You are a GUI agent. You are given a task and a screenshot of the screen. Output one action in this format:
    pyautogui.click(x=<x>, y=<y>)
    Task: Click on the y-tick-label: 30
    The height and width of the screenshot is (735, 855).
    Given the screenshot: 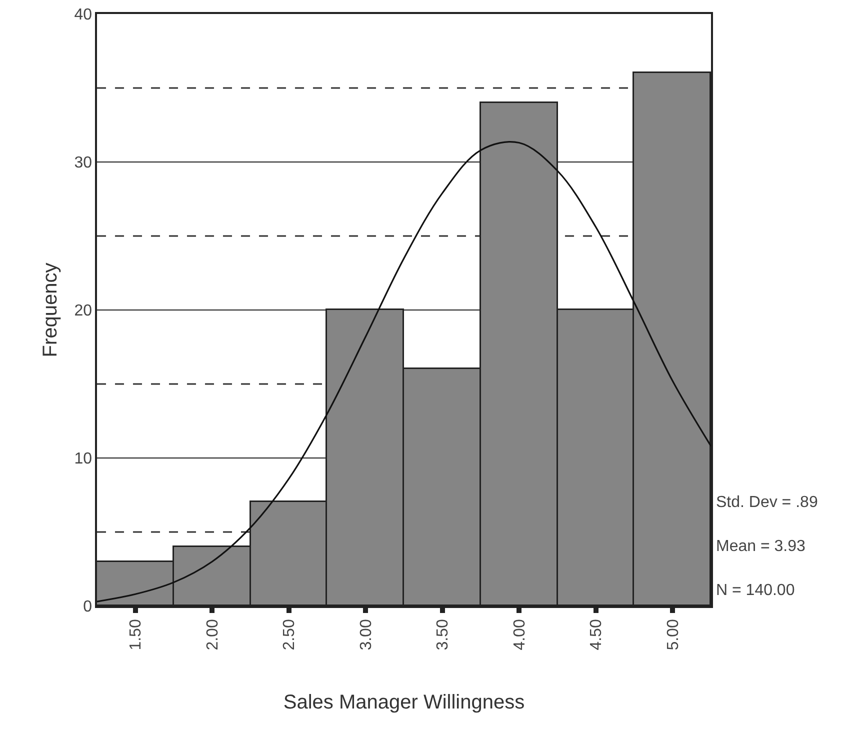 What is the action you would take?
    pyautogui.click(x=83, y=163)
    